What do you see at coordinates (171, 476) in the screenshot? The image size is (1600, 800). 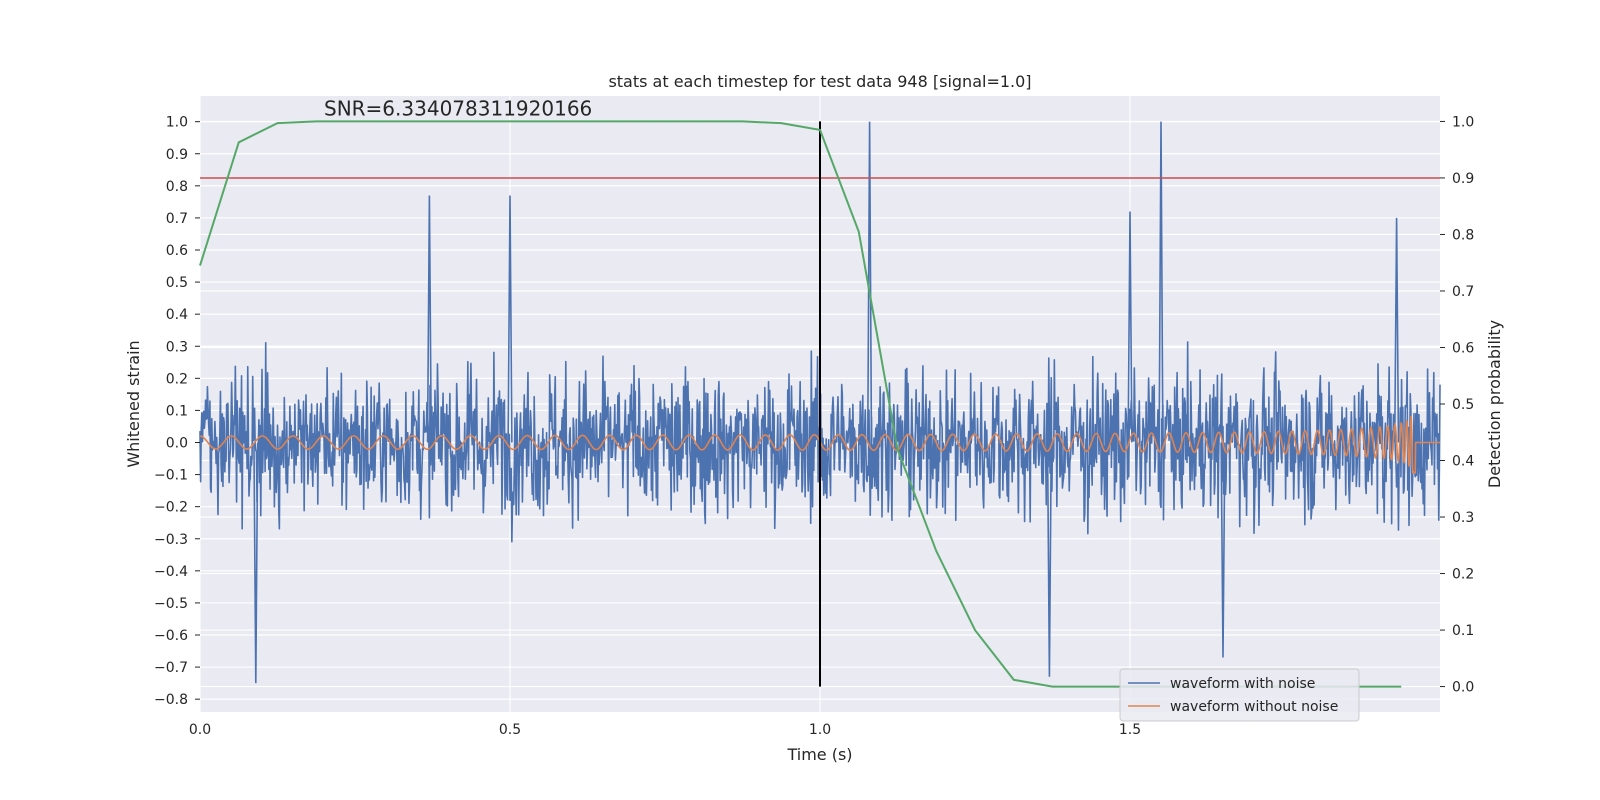 I see `y-tick-label-left: −0.1` at bounding box center [171, 476].